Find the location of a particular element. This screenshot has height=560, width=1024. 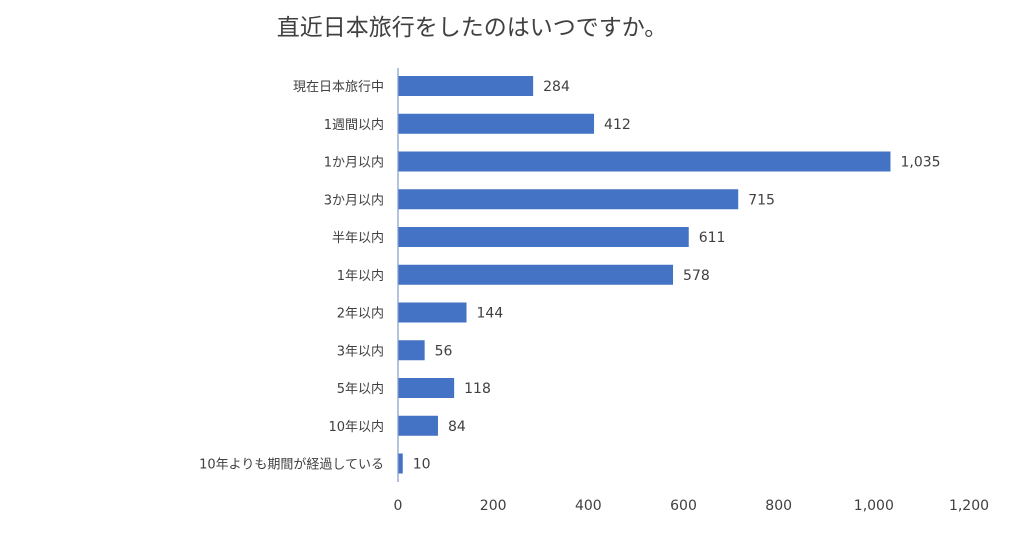

data-label: 56 is located at coordinates (444, 351).